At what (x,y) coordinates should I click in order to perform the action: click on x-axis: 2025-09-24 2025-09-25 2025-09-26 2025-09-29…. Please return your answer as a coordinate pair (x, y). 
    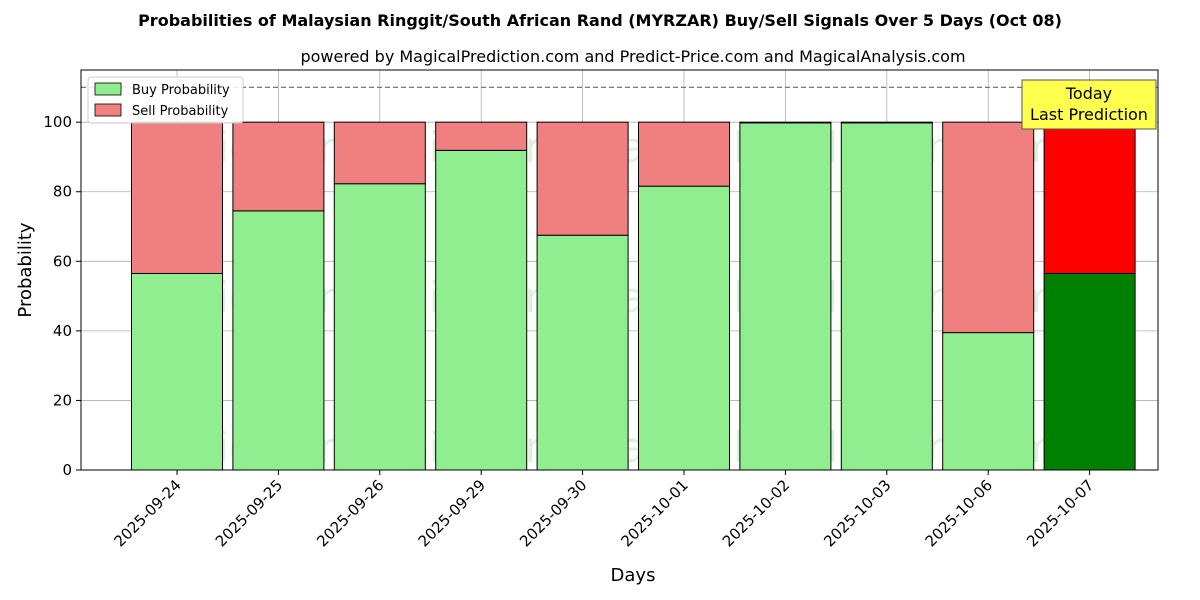
    Looking at the image, I should click on (603, 510).